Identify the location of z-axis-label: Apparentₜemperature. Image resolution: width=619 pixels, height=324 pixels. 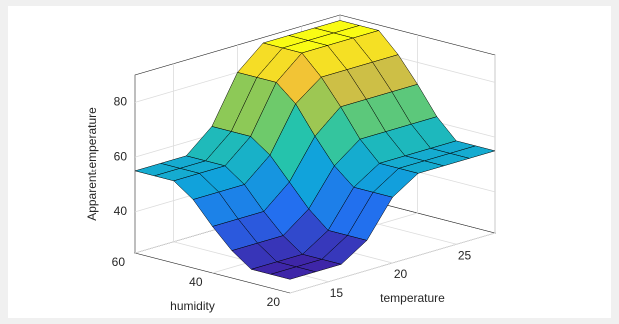
(92, 164).